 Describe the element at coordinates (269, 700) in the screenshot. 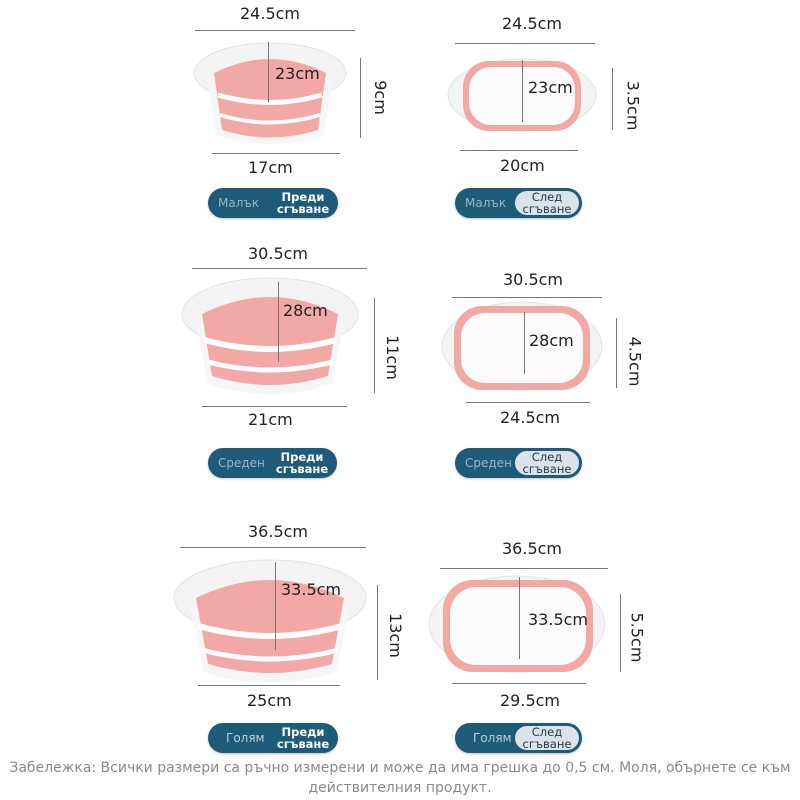

I see `base-label: 25cm` at that location.